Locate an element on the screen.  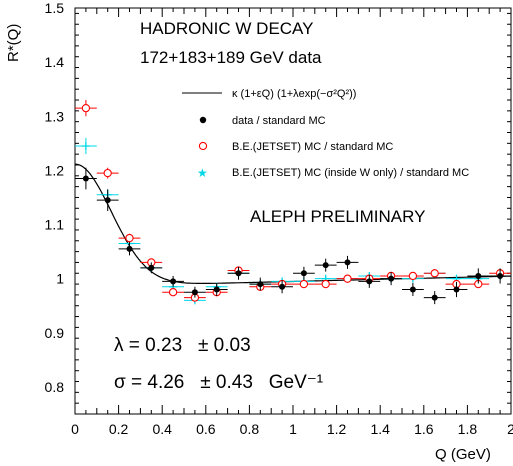
x-tick-label: 2 is located at coordinates (510, 429).